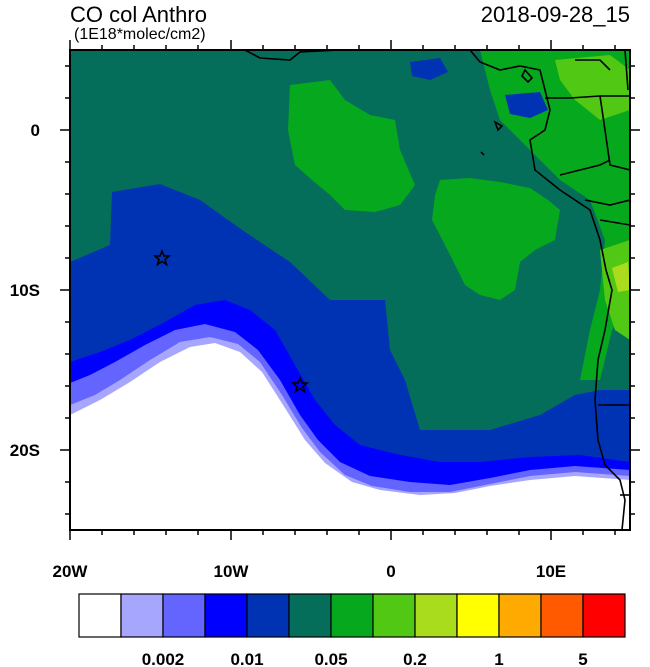  I want to click on field-green-blob-east, so click(496, 239).